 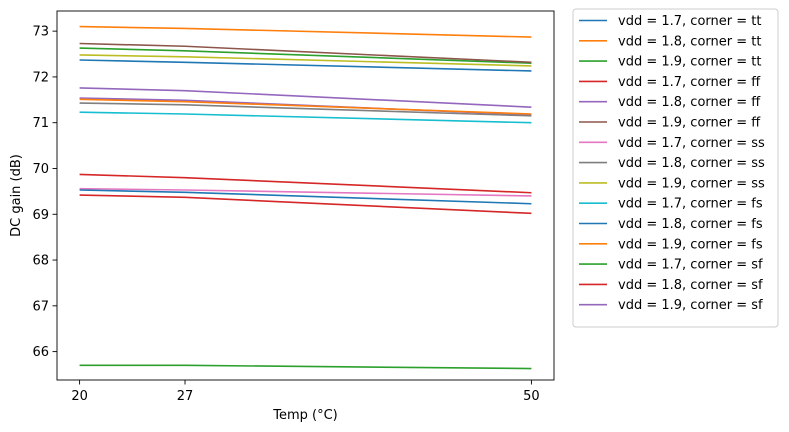 I want to click on x-axis-label: Temp (°C), so click(x=305, y=415).